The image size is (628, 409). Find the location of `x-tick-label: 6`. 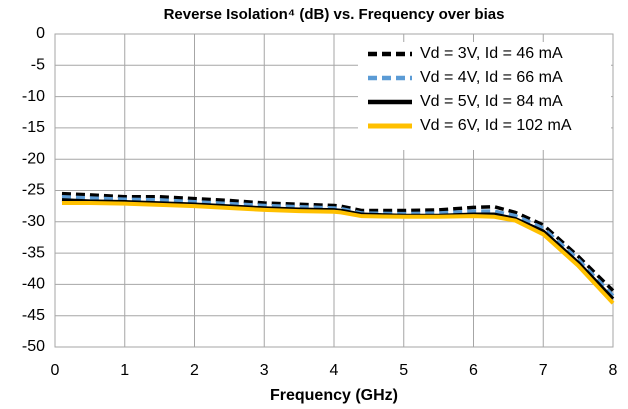

x-tick-label: 6 is located at coordinates (473, 370).